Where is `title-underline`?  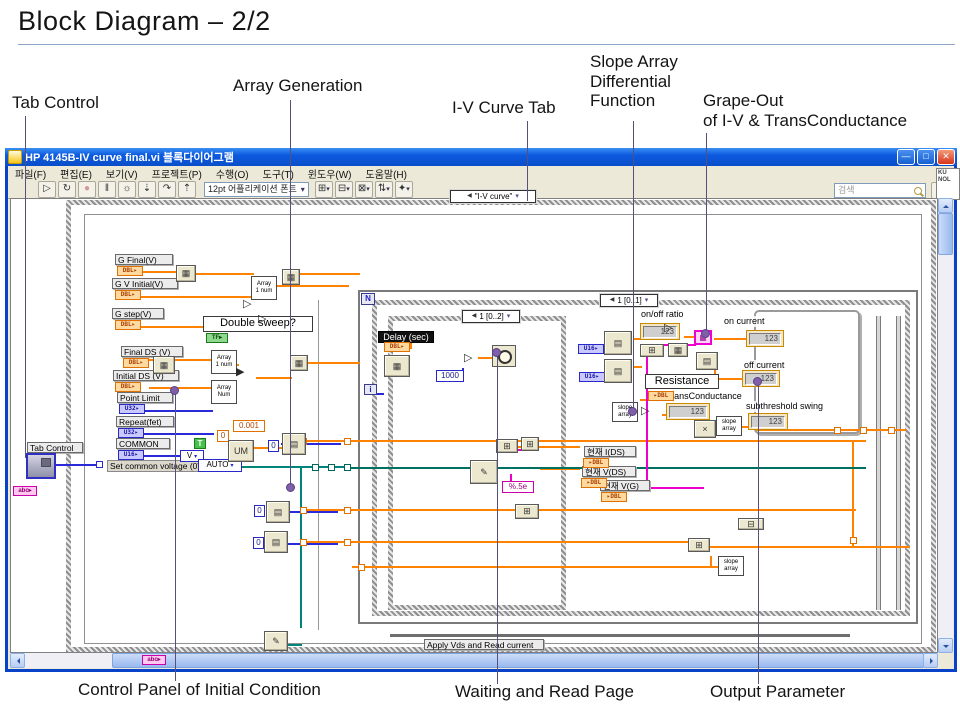
title-underline is located at coordinates (486, 44).